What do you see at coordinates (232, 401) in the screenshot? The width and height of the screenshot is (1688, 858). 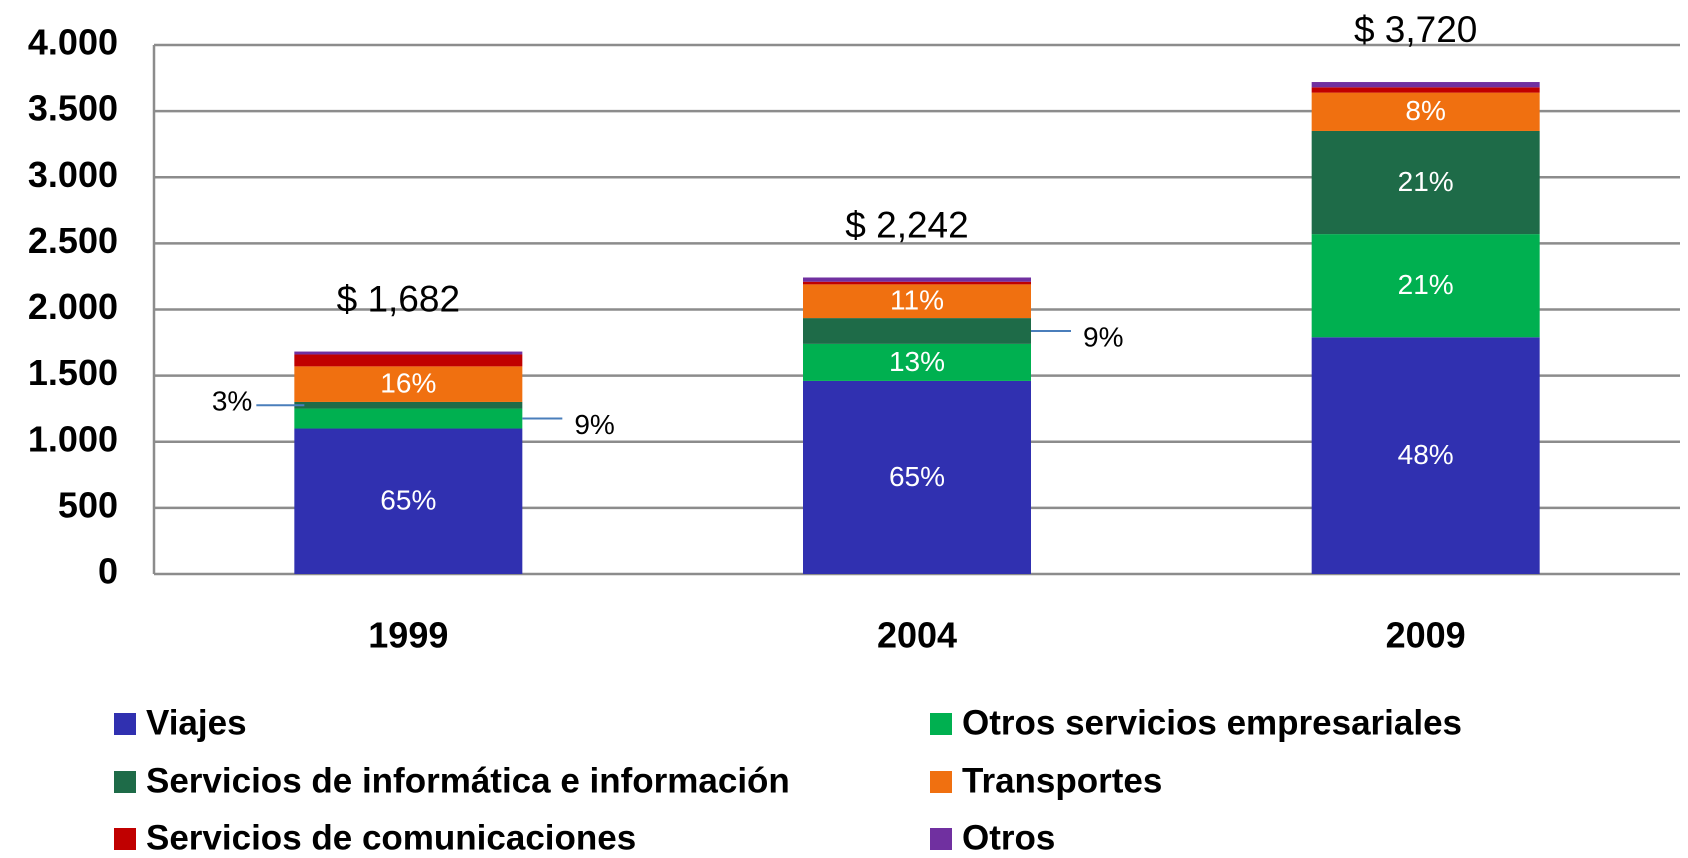 I see `data-label: 3%` at bounding box center [232, 401].